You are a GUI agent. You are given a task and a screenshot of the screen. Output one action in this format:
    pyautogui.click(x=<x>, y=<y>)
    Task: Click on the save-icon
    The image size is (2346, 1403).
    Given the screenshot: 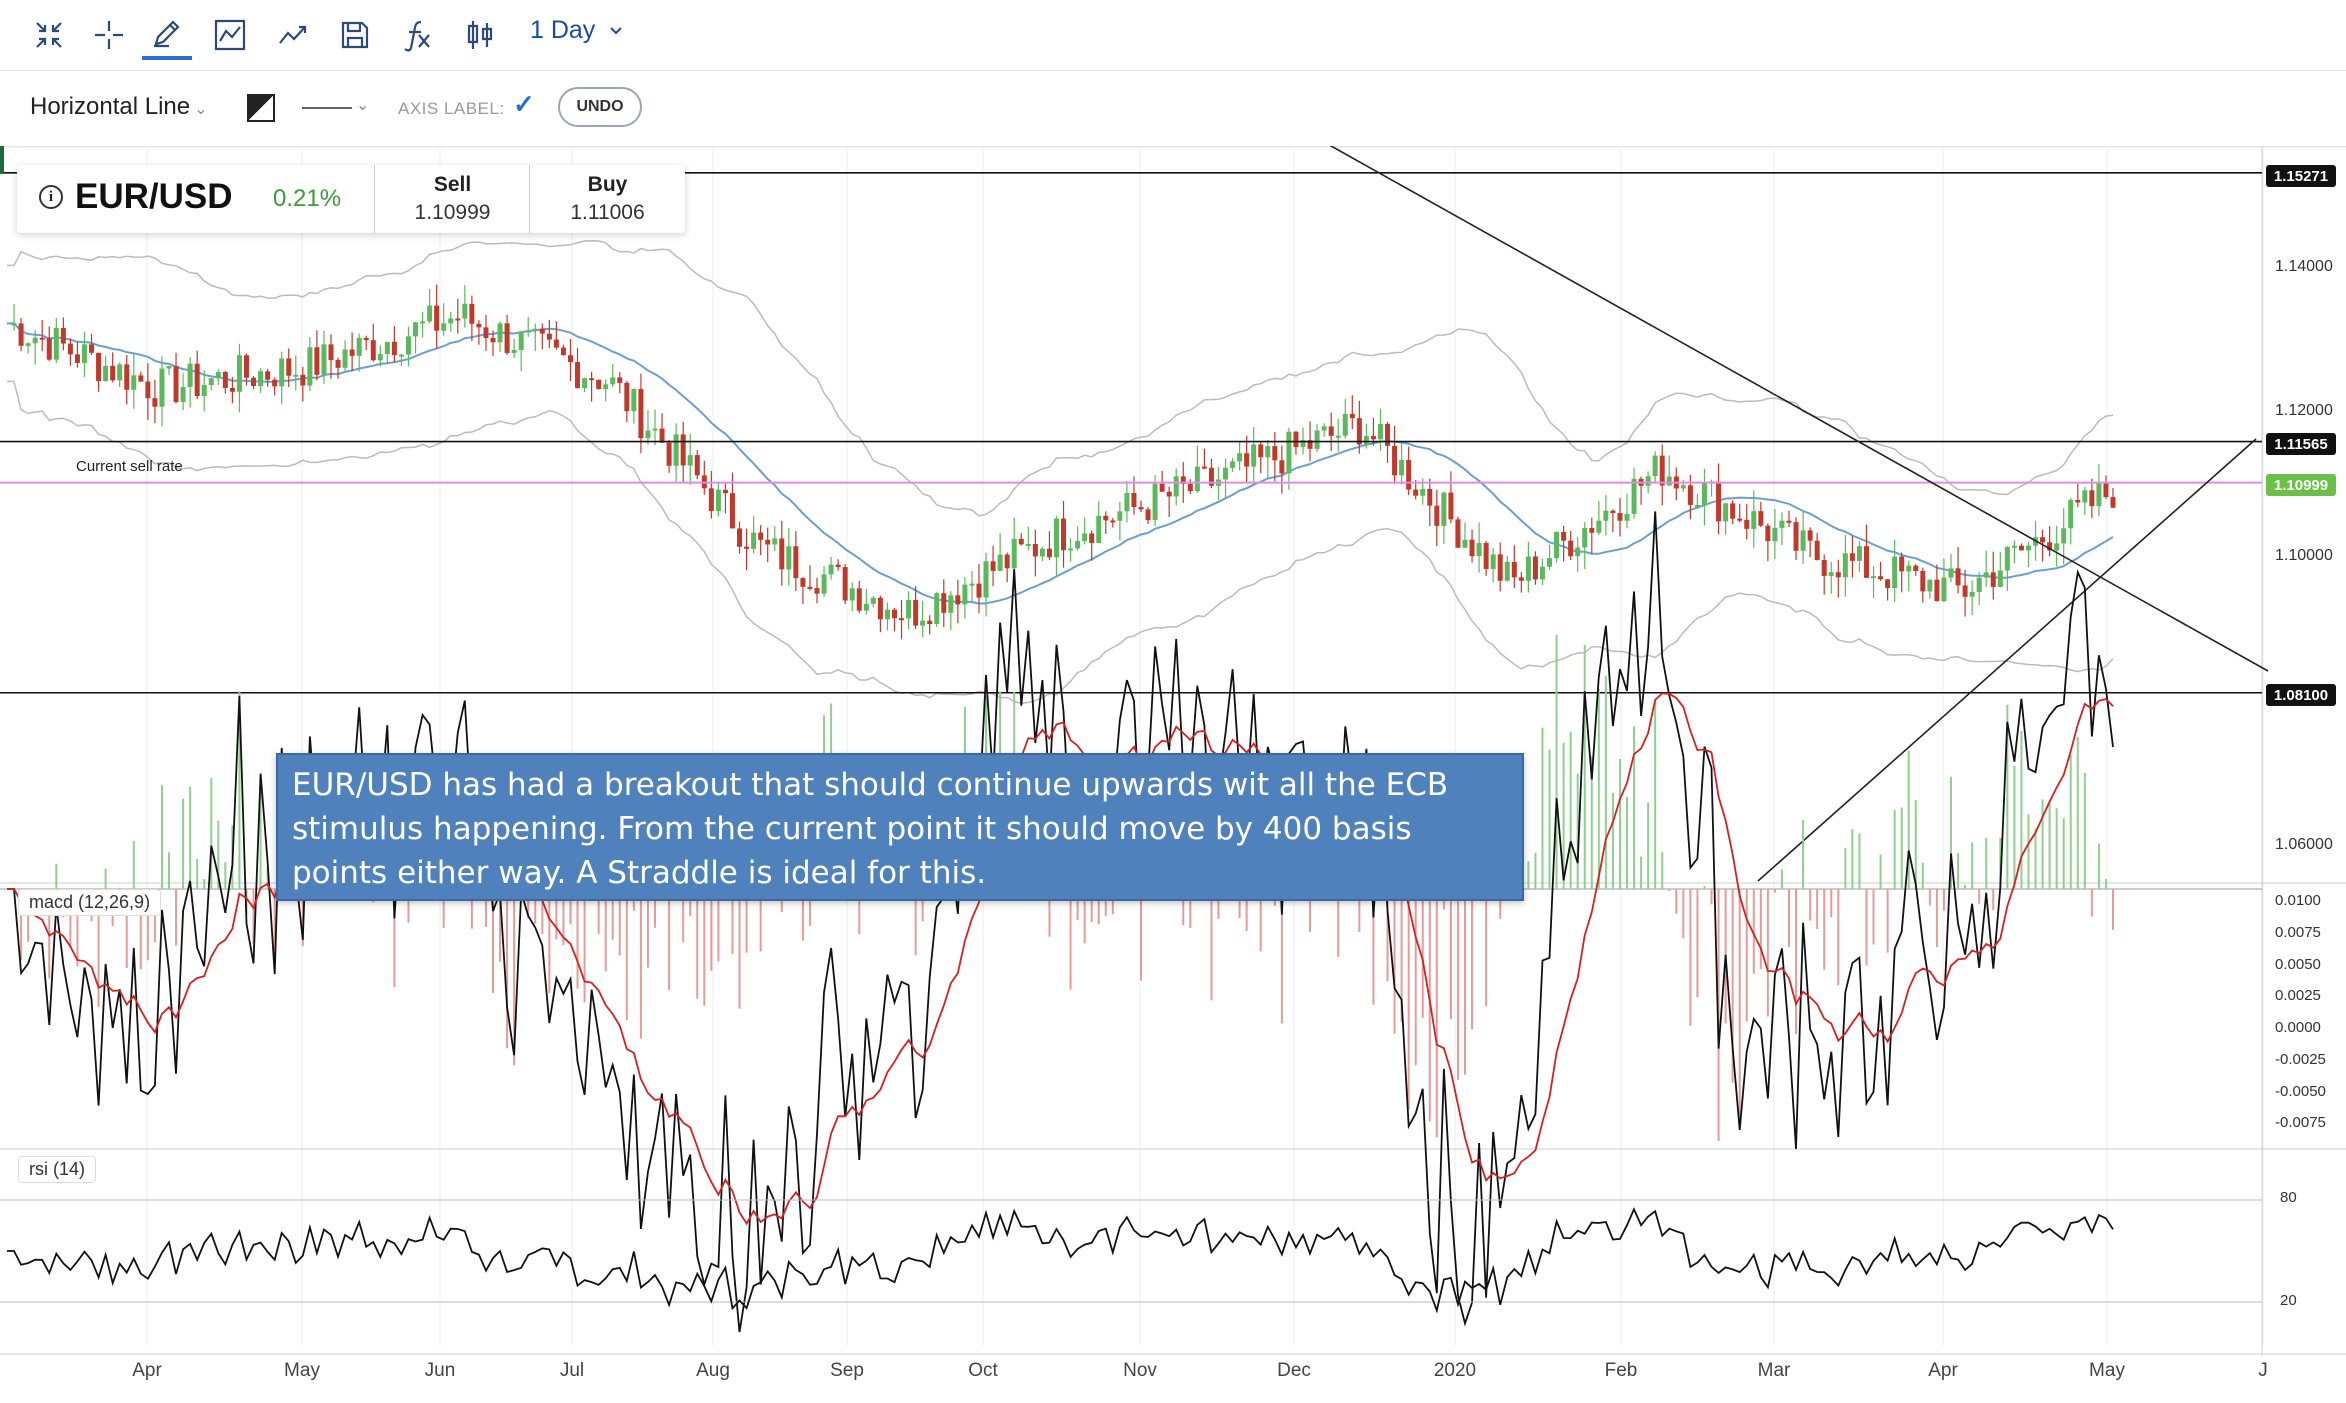 What is the action you would take?
    pyautogui.click(x=355, y=35)
    